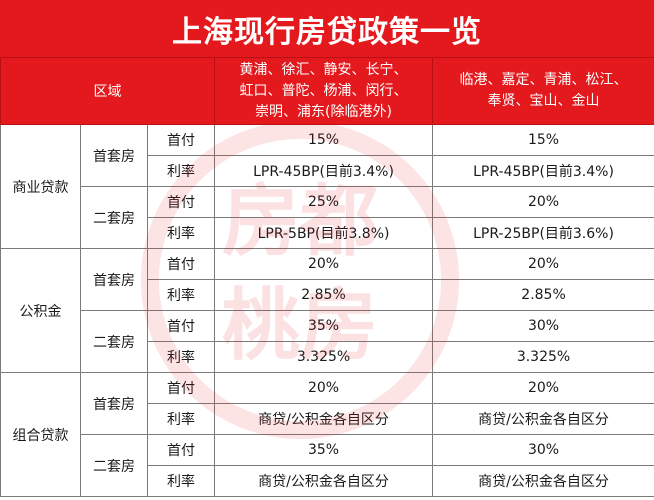  I want to click on page-title: 上海现行房贷政策一览, so click(327, 28).